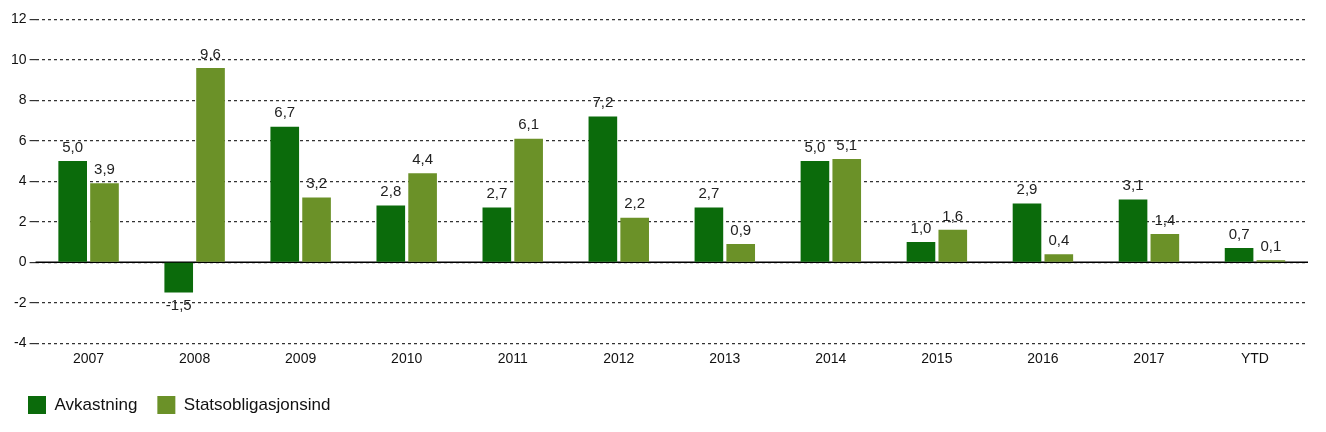 The width and height of the screenshot is (1326, 432). I want to click on data-label: 9,6, so click(210, 53).